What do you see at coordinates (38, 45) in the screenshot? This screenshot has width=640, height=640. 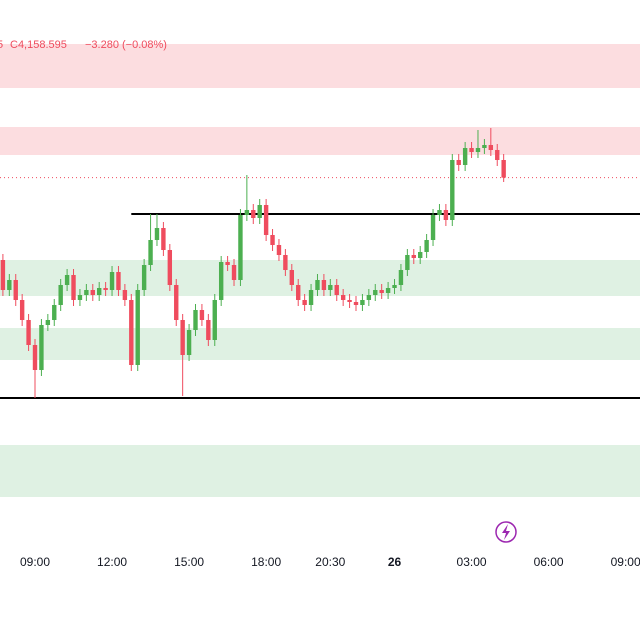 I see `header-close: C4,158.595` at bounding box center [38, 45].